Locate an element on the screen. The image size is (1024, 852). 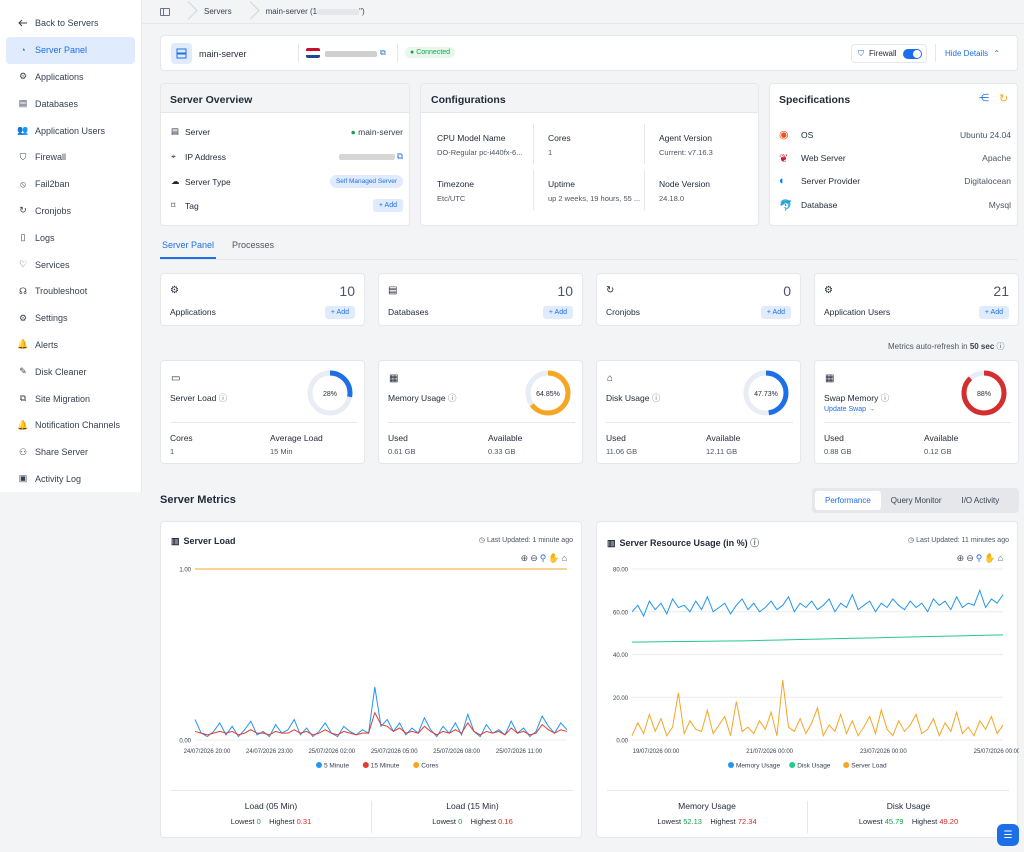
sidebar-item-logs: ▯ Logs is located at coordinates (70, 237).